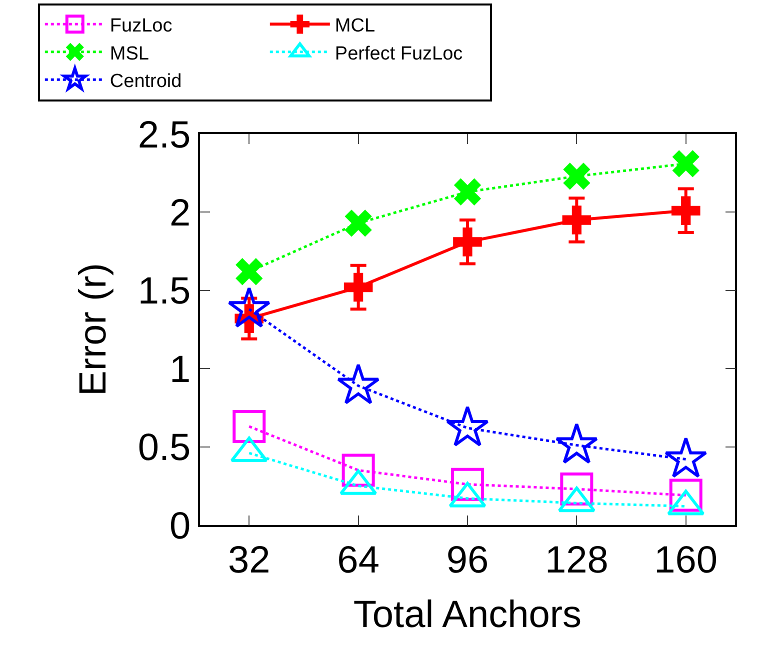 The image size is (758, 666). Describe the element at coordinates (398, 53) in the screenshot. I see `legend-label: Perfect FuzLoc` at that location.